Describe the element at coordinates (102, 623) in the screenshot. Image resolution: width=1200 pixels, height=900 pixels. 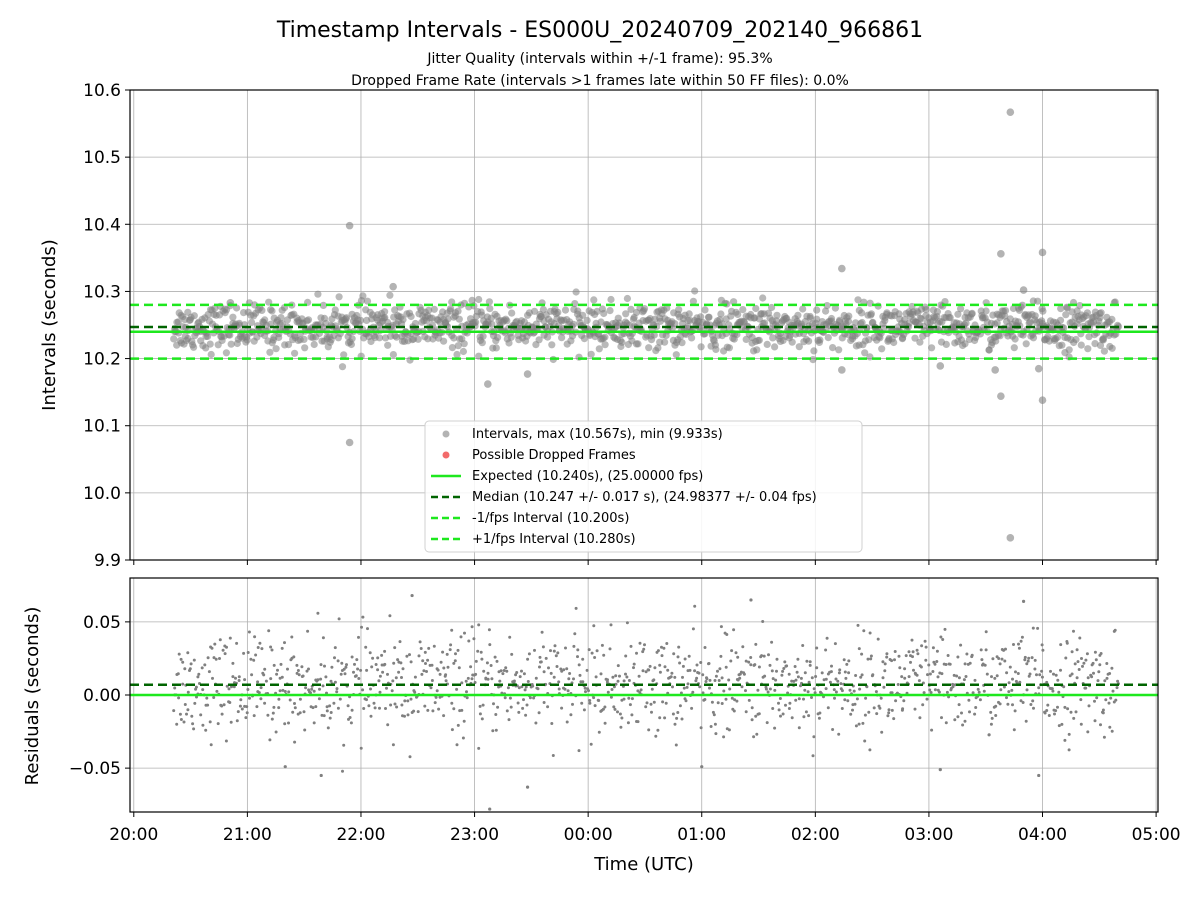
I see `residuals-y-tick-label: 0.05` at that location.